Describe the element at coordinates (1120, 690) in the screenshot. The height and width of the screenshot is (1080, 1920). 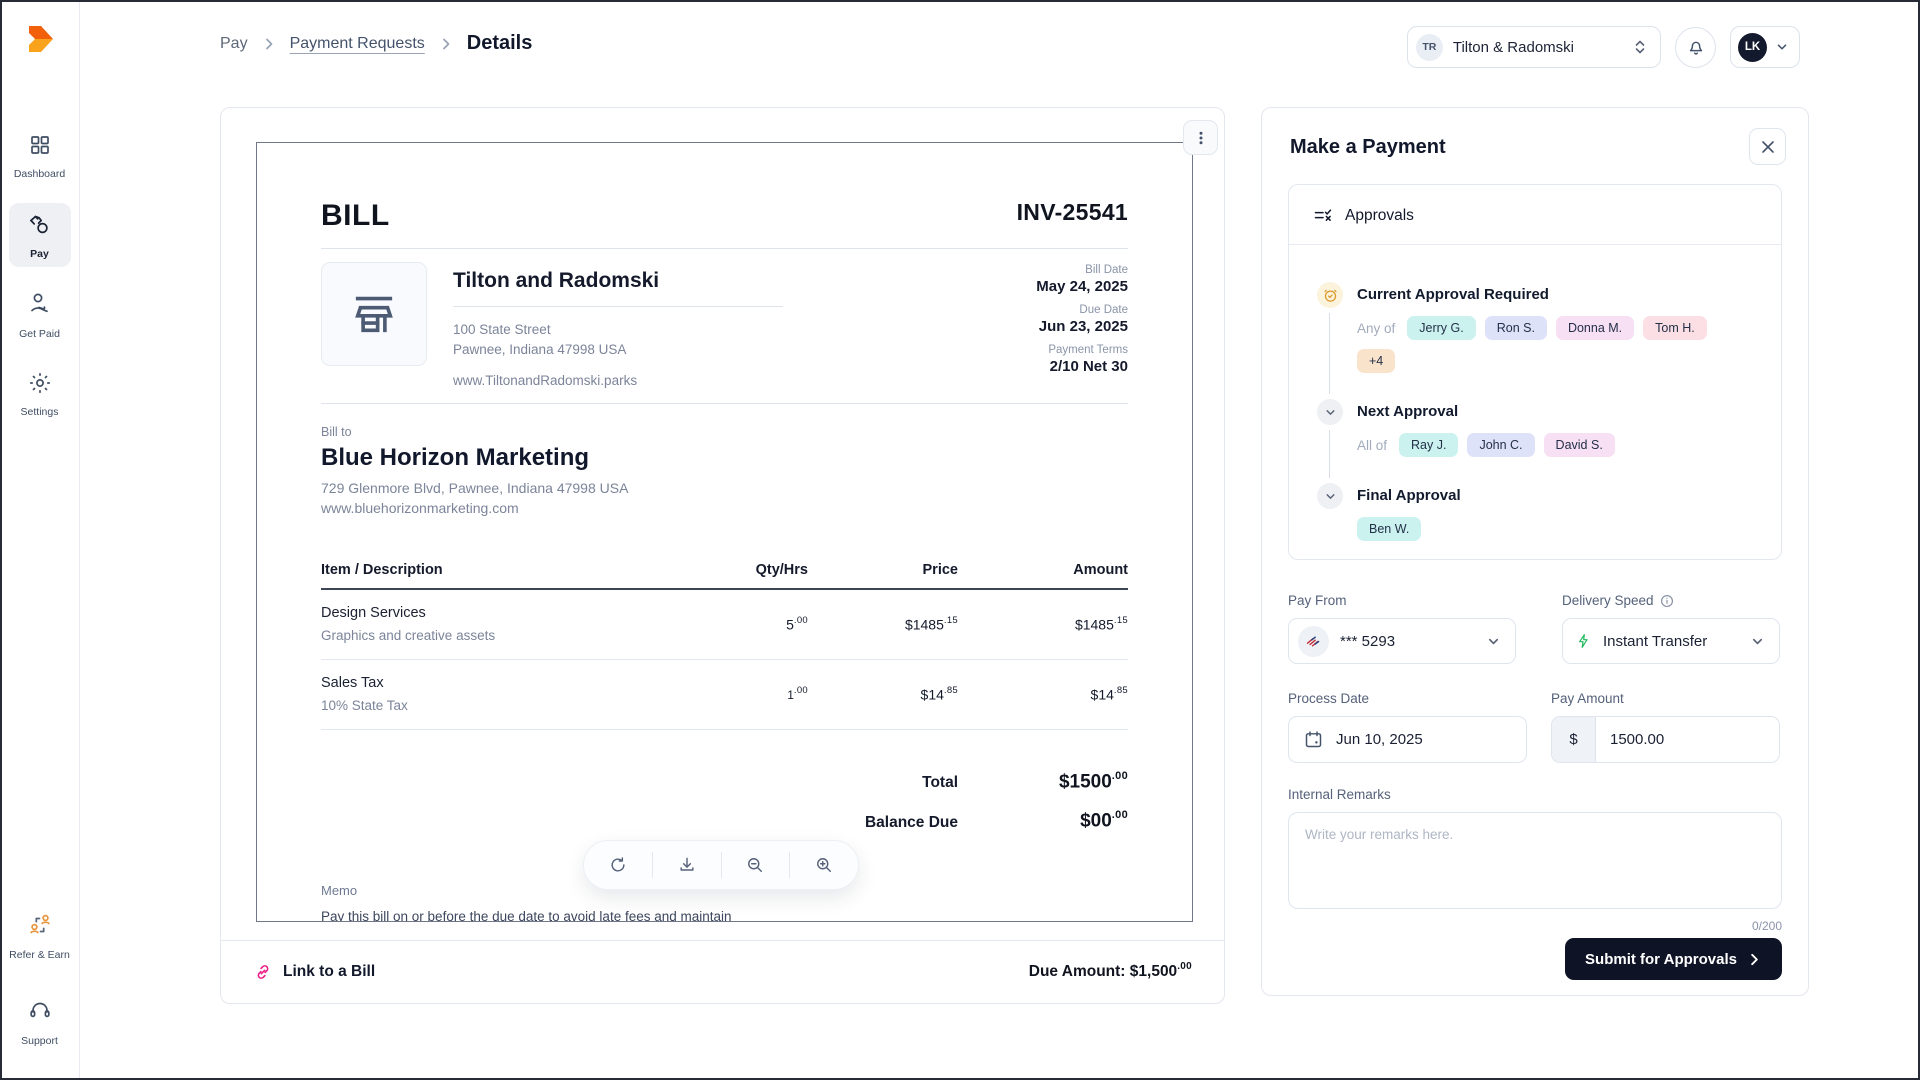
I see `item-amount-cents: .85` at that location.